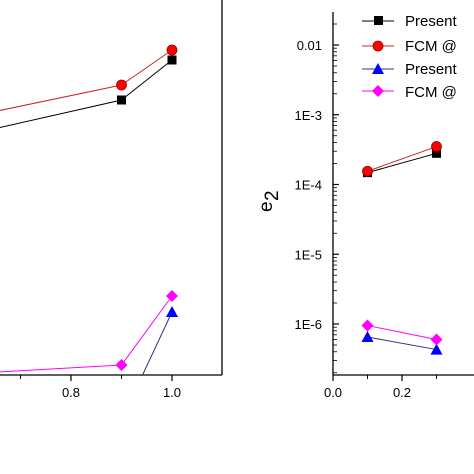 The image size is (474, 474). What do you see at coordinates (431, 69) in the screenshot?
I see `legend-label-2: Present` at bounding box center [431, 69].